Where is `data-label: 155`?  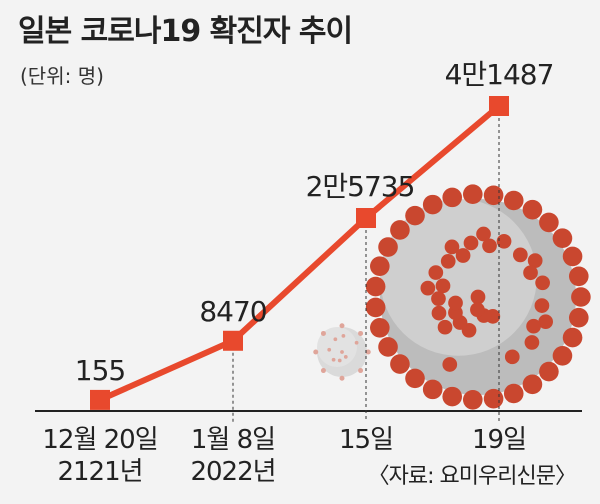 data-label: 155 is located at coordinates (100, 370).